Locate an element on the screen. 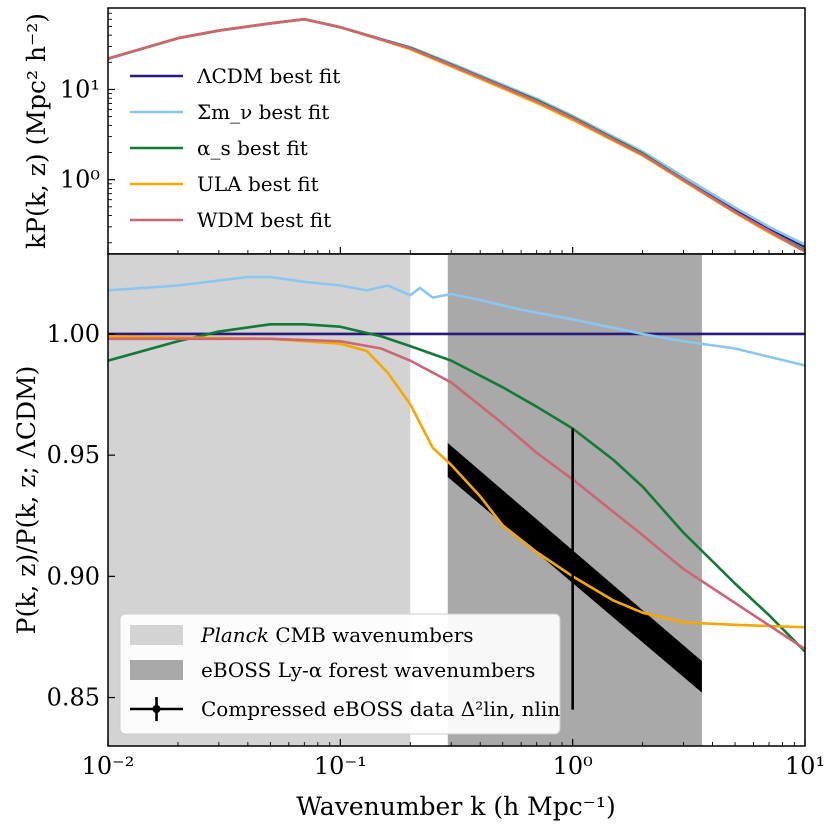  top-ylabel: kP(k, z) (Mpc² h⁻²) is located at coordinates (36, 131).